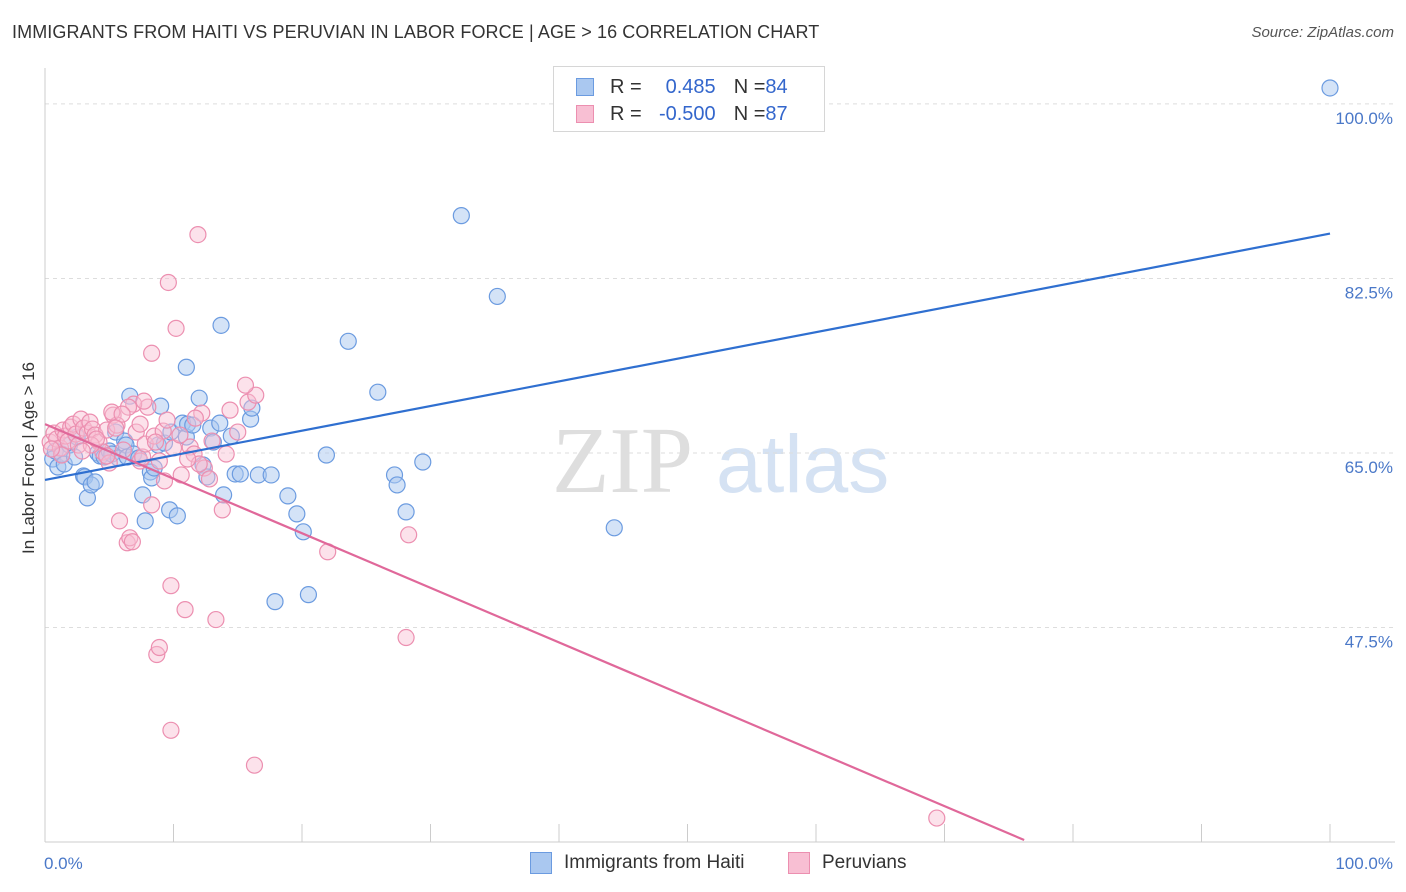 The height and width of the screenshot is (892, 1406). I want to click on correlation-legend: R = 0.485 N = 84 R = -0.500 N = 87, so click(689, 99).